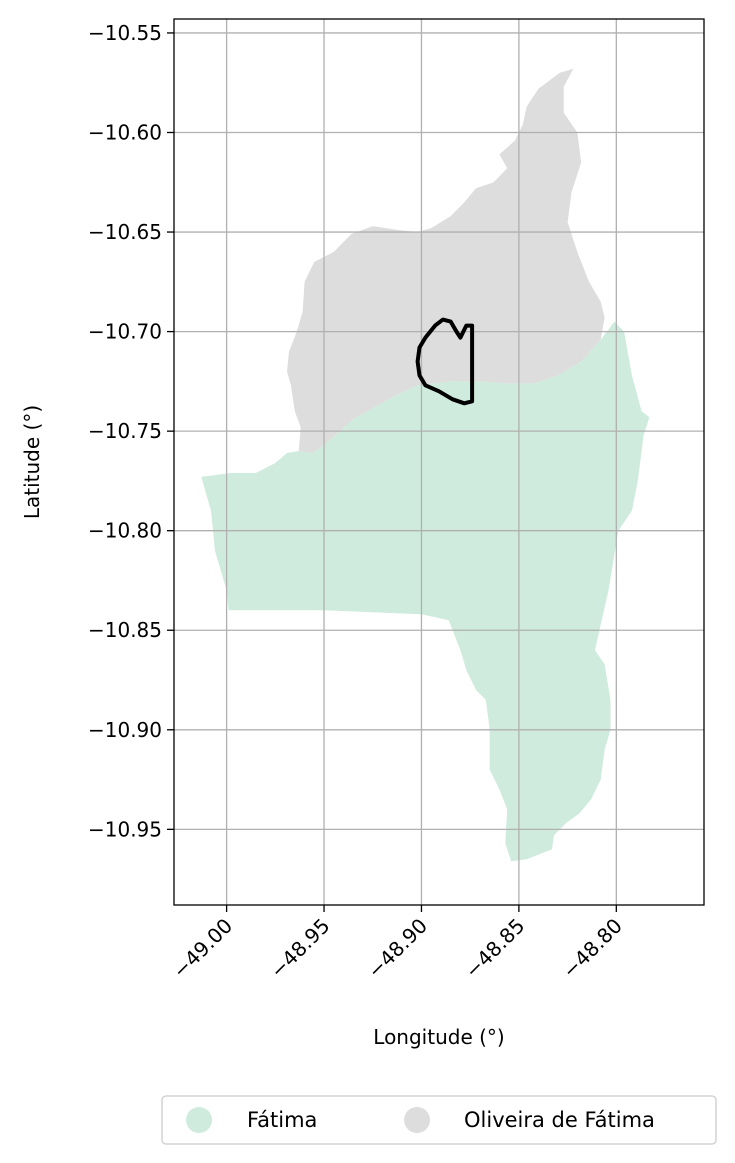  I want to click on y-axis-title: Latitude (°), so click(32, 462).